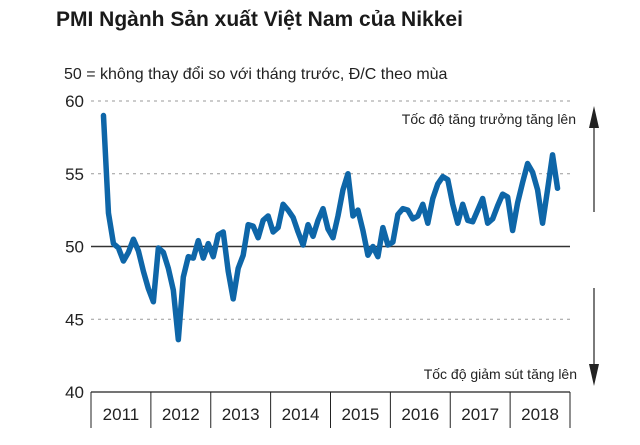 This screenshot has height=445, width=640. I want to click on x-axis, so click(330, 409).